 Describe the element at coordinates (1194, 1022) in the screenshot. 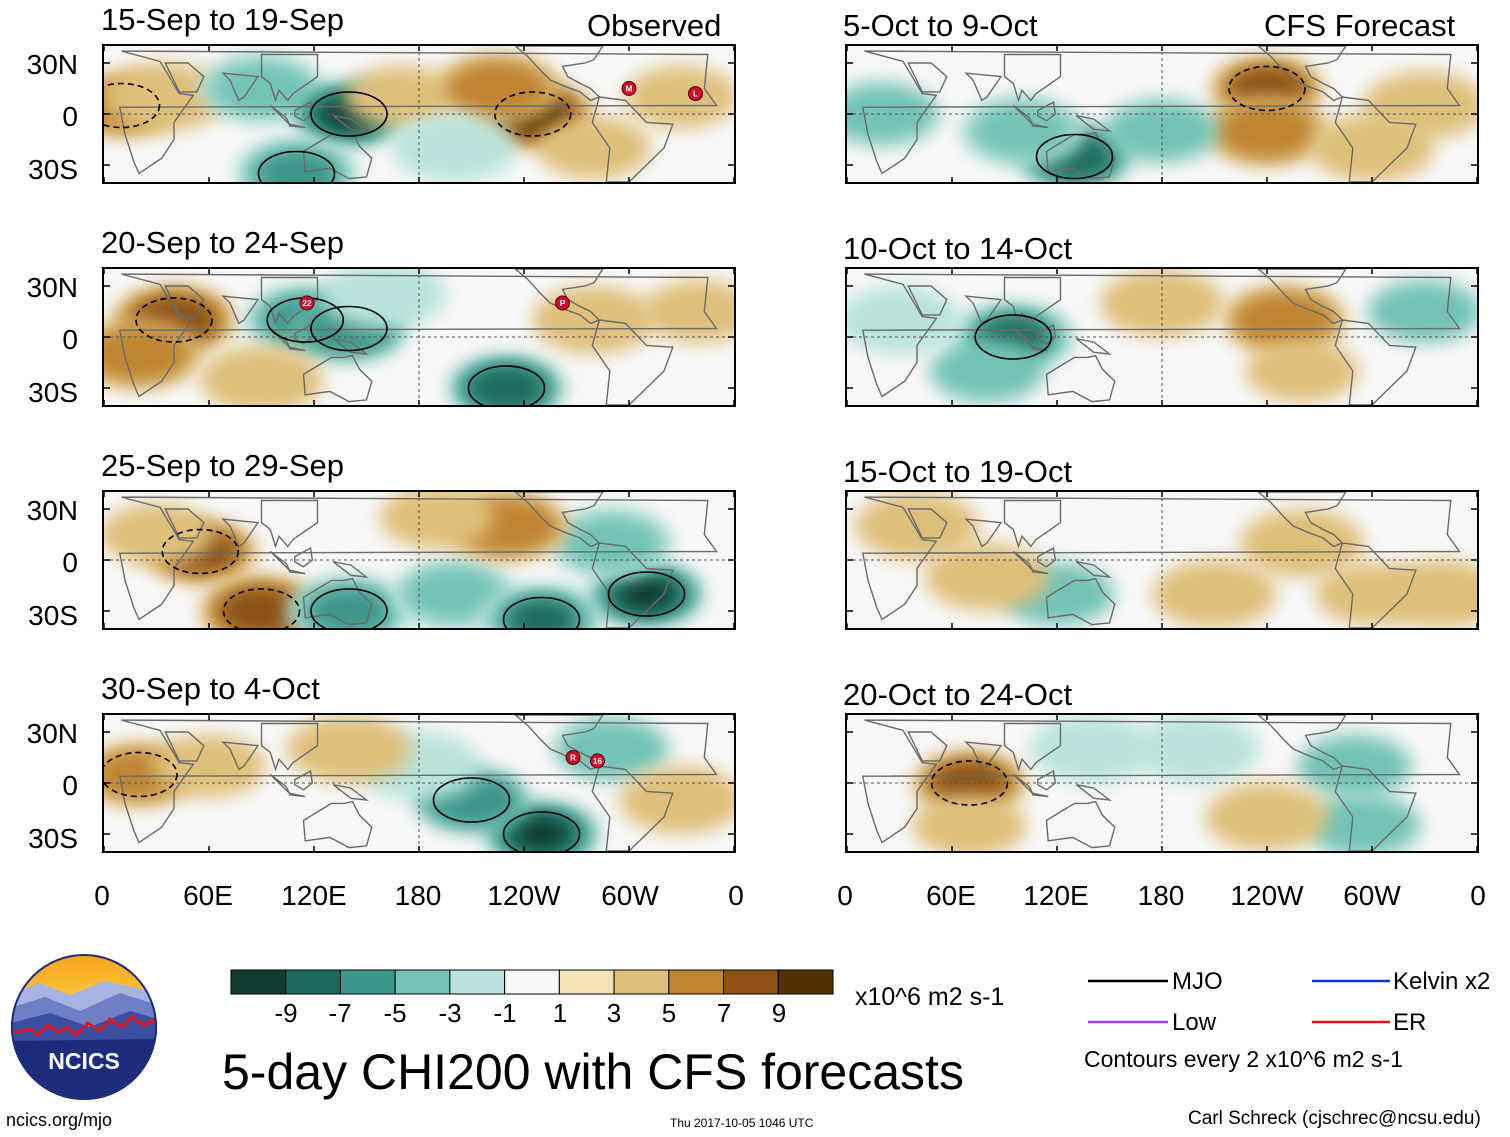

I see `legend-label-low: Low` at that location.